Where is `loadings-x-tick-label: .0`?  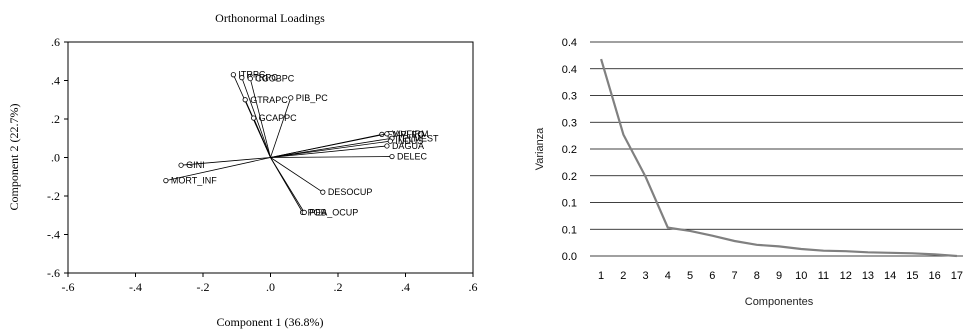 loadings-x-tick-label: .0 is located at coordinates (270, 287).